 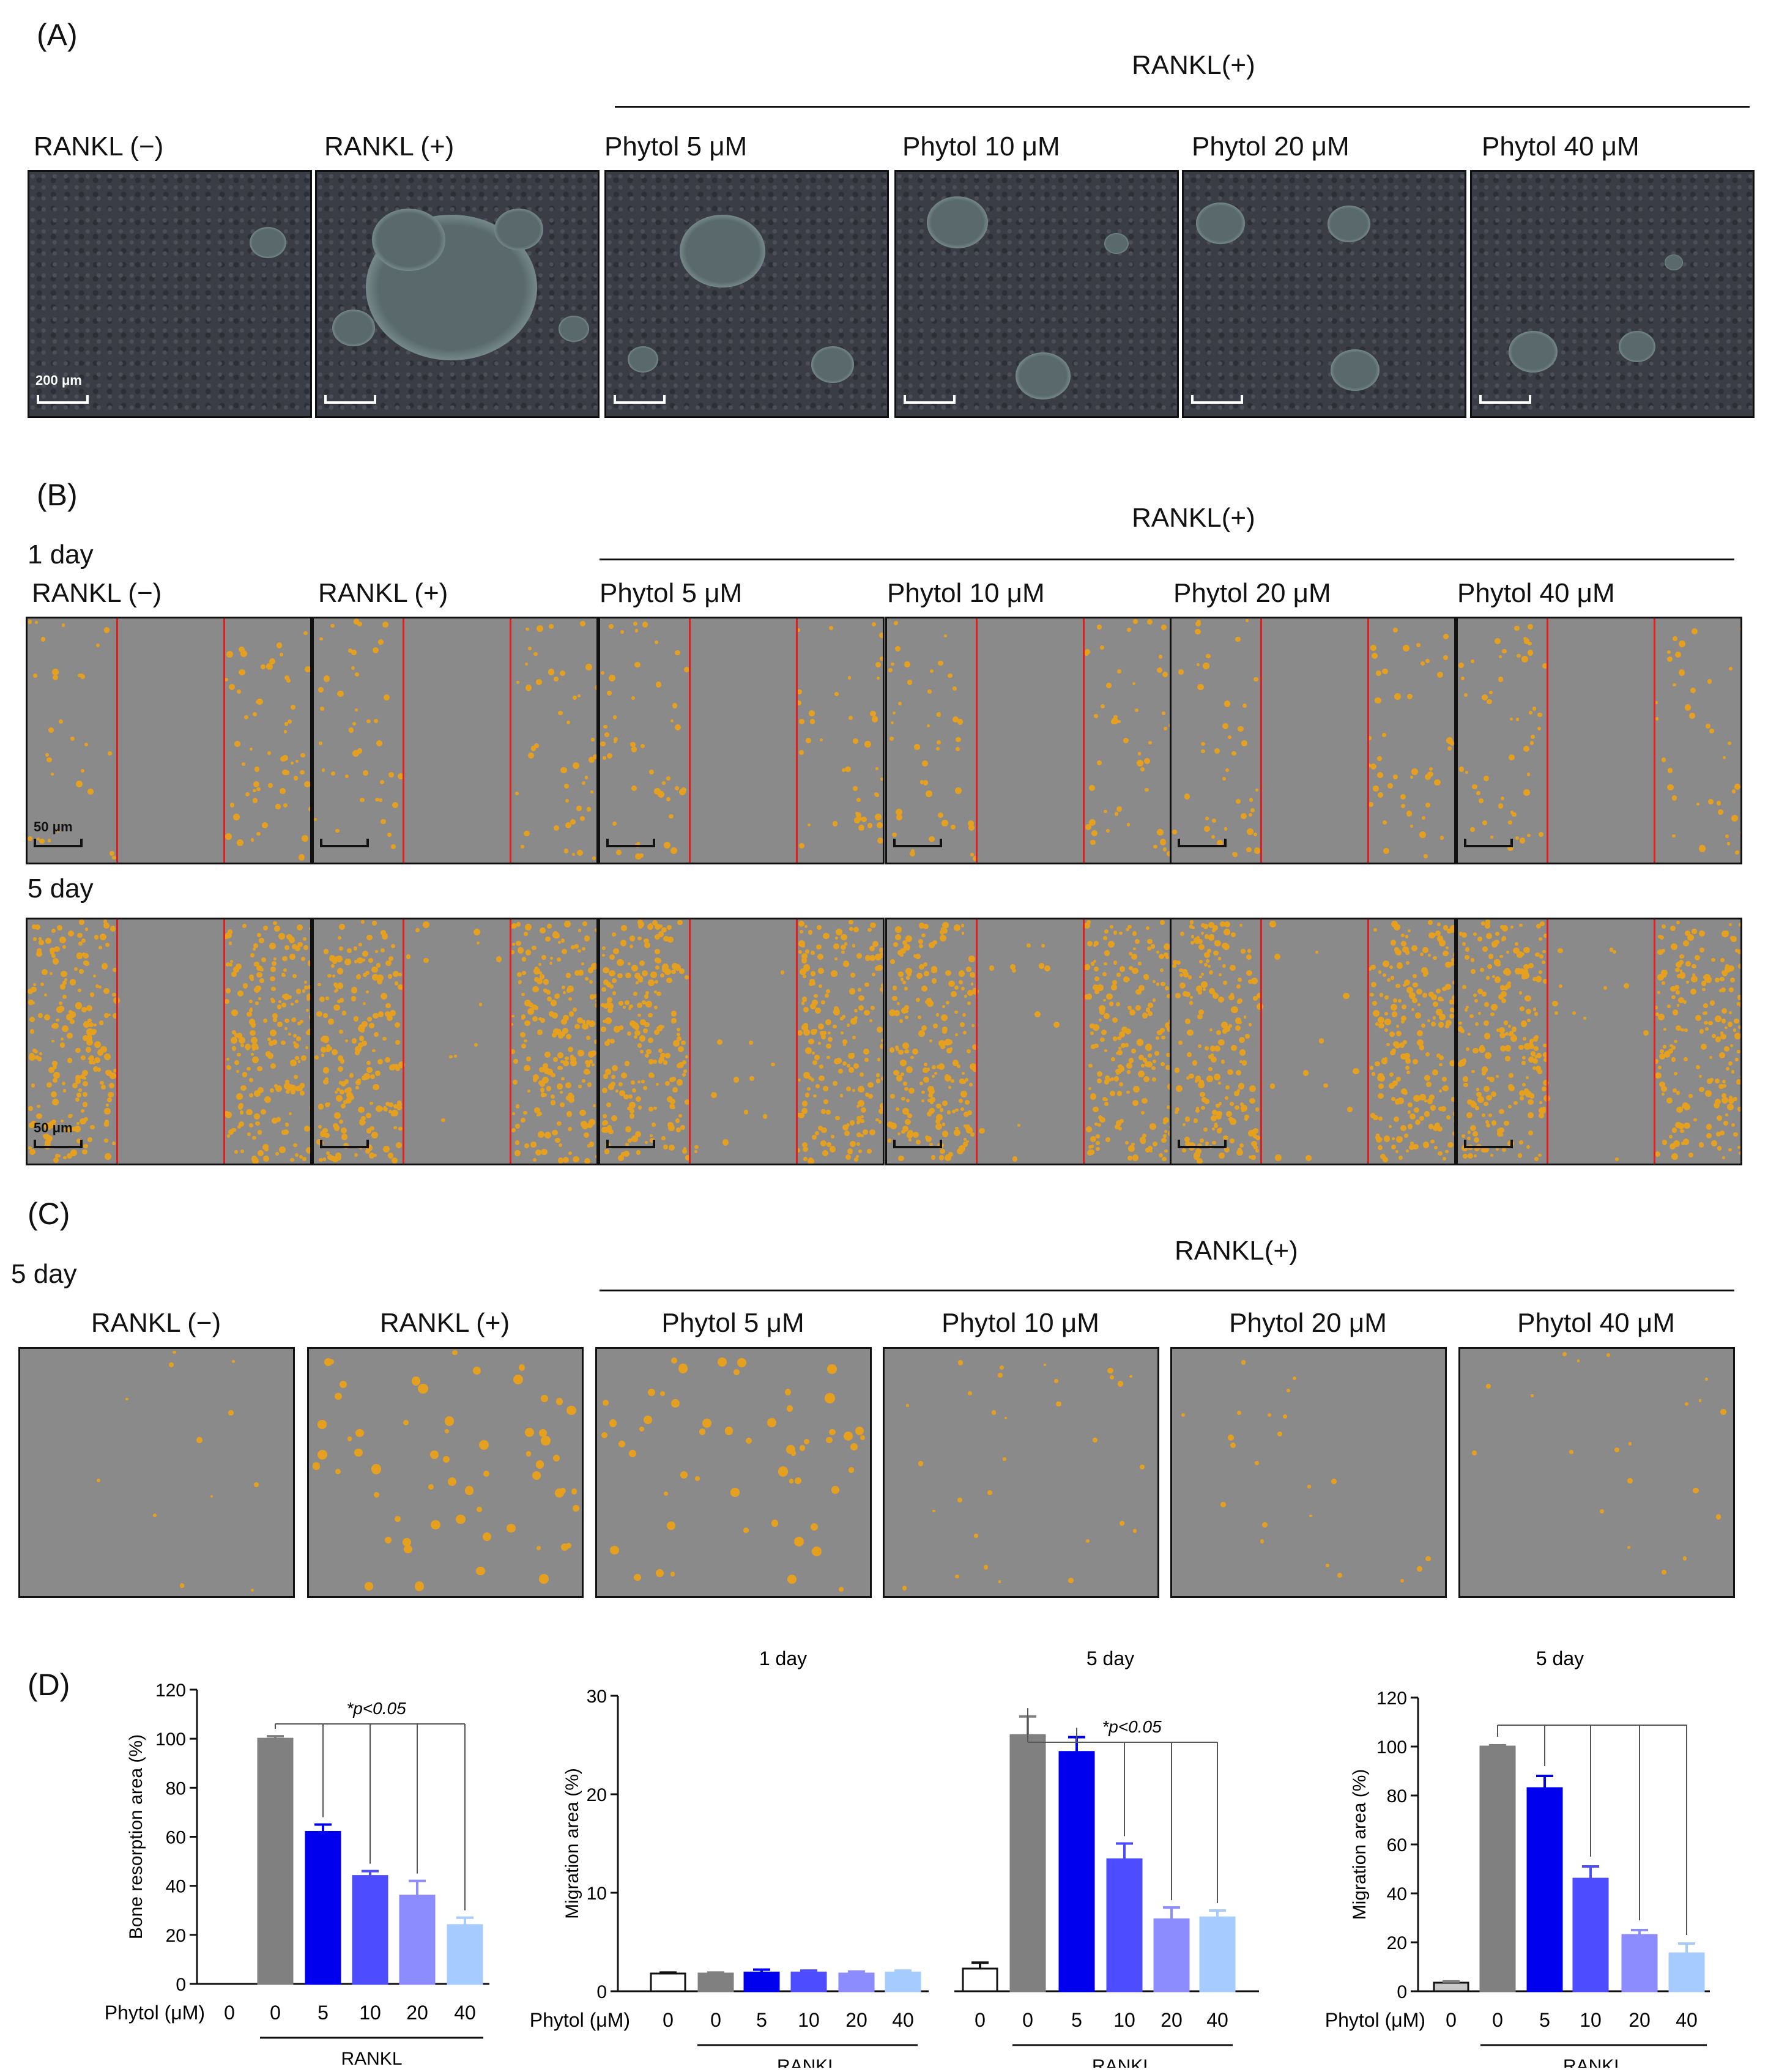 I want to click on y-tick-label: 0, so click(x=1402, y=1992).